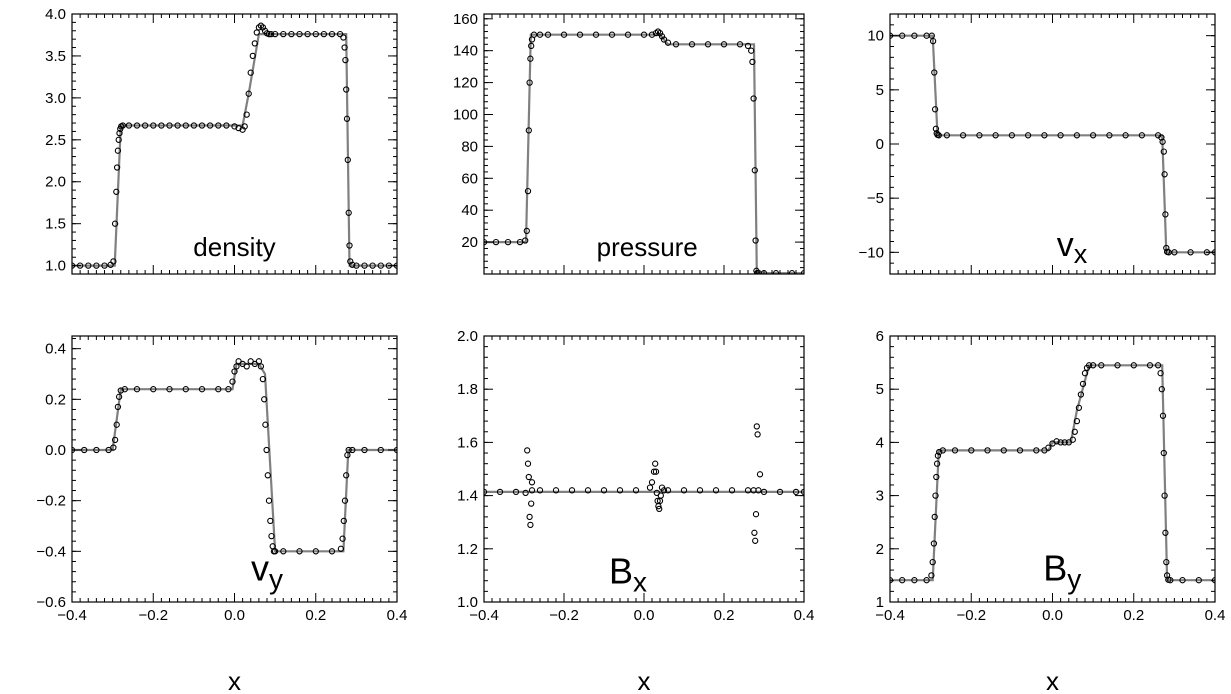 The image size is (1231, 694). I want to click on y-tick-label: 0.2, so click(55, 399).